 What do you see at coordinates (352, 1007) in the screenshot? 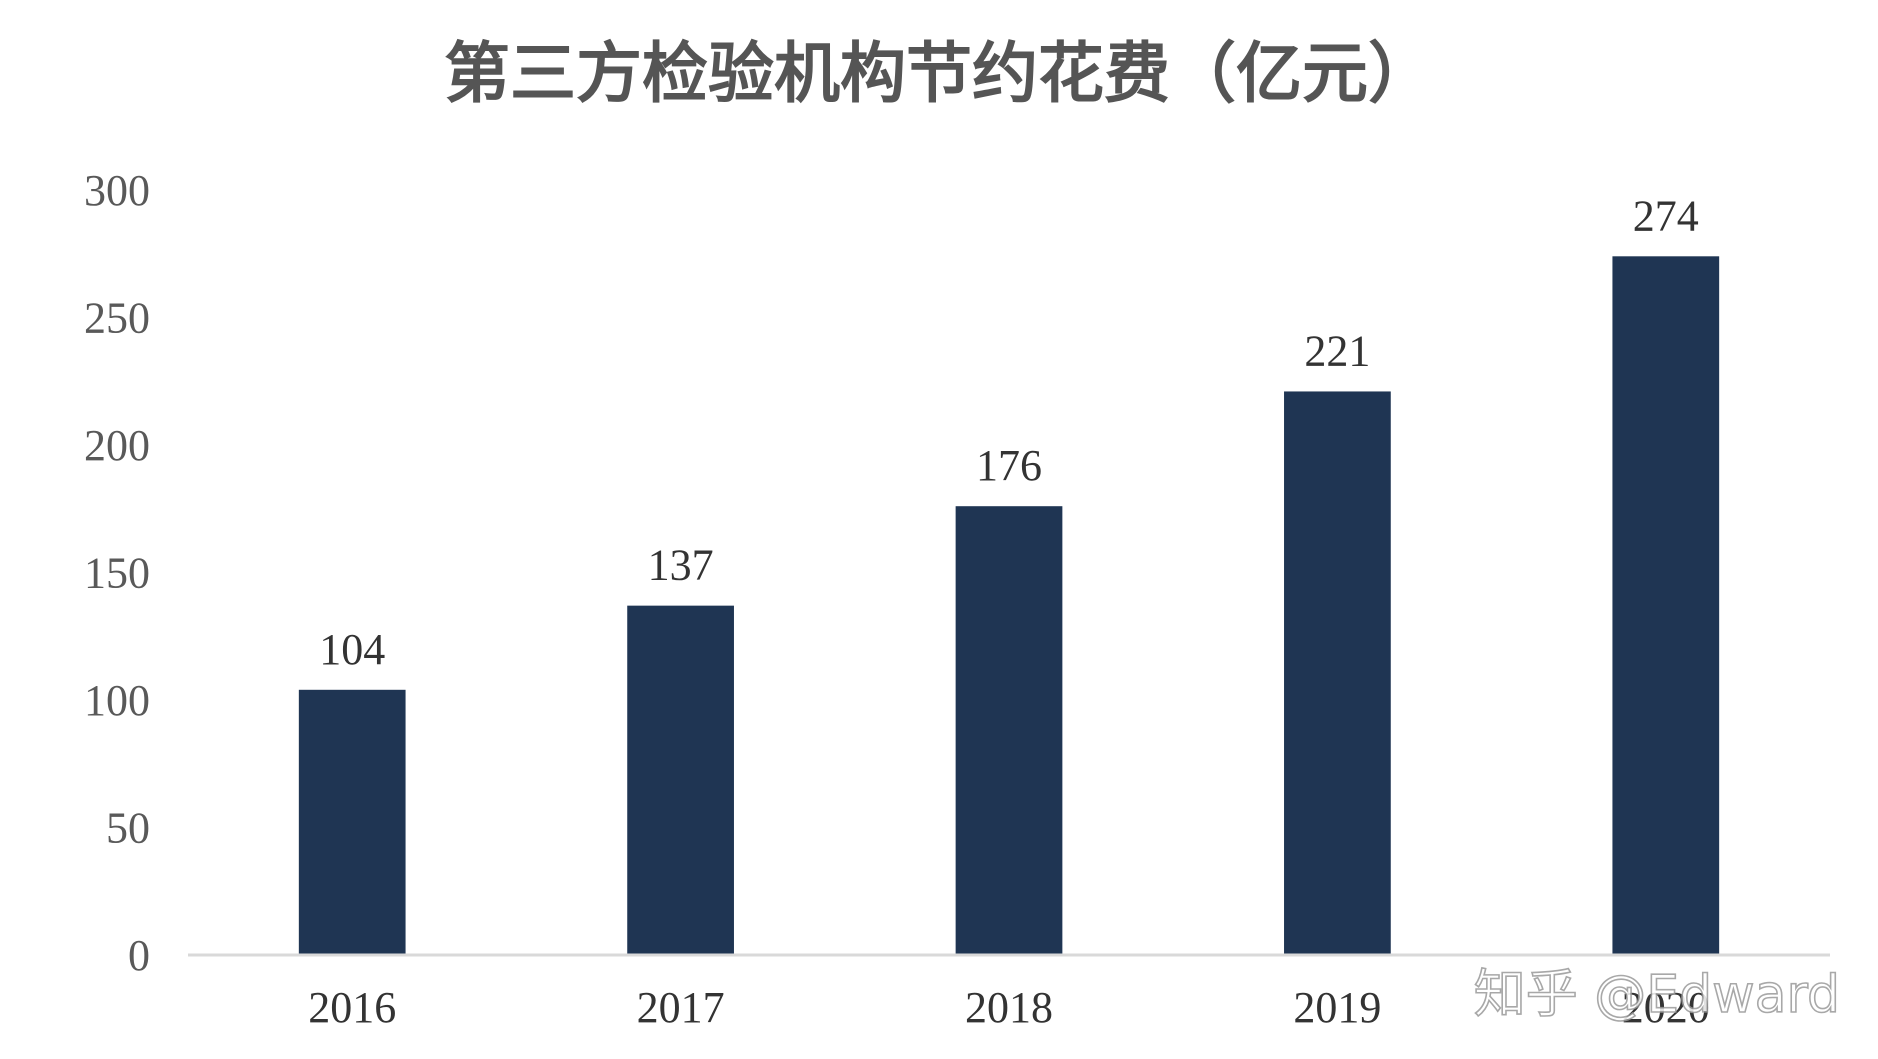
I see `x-tick-label: 2016` at bounding box center [352, 1007].